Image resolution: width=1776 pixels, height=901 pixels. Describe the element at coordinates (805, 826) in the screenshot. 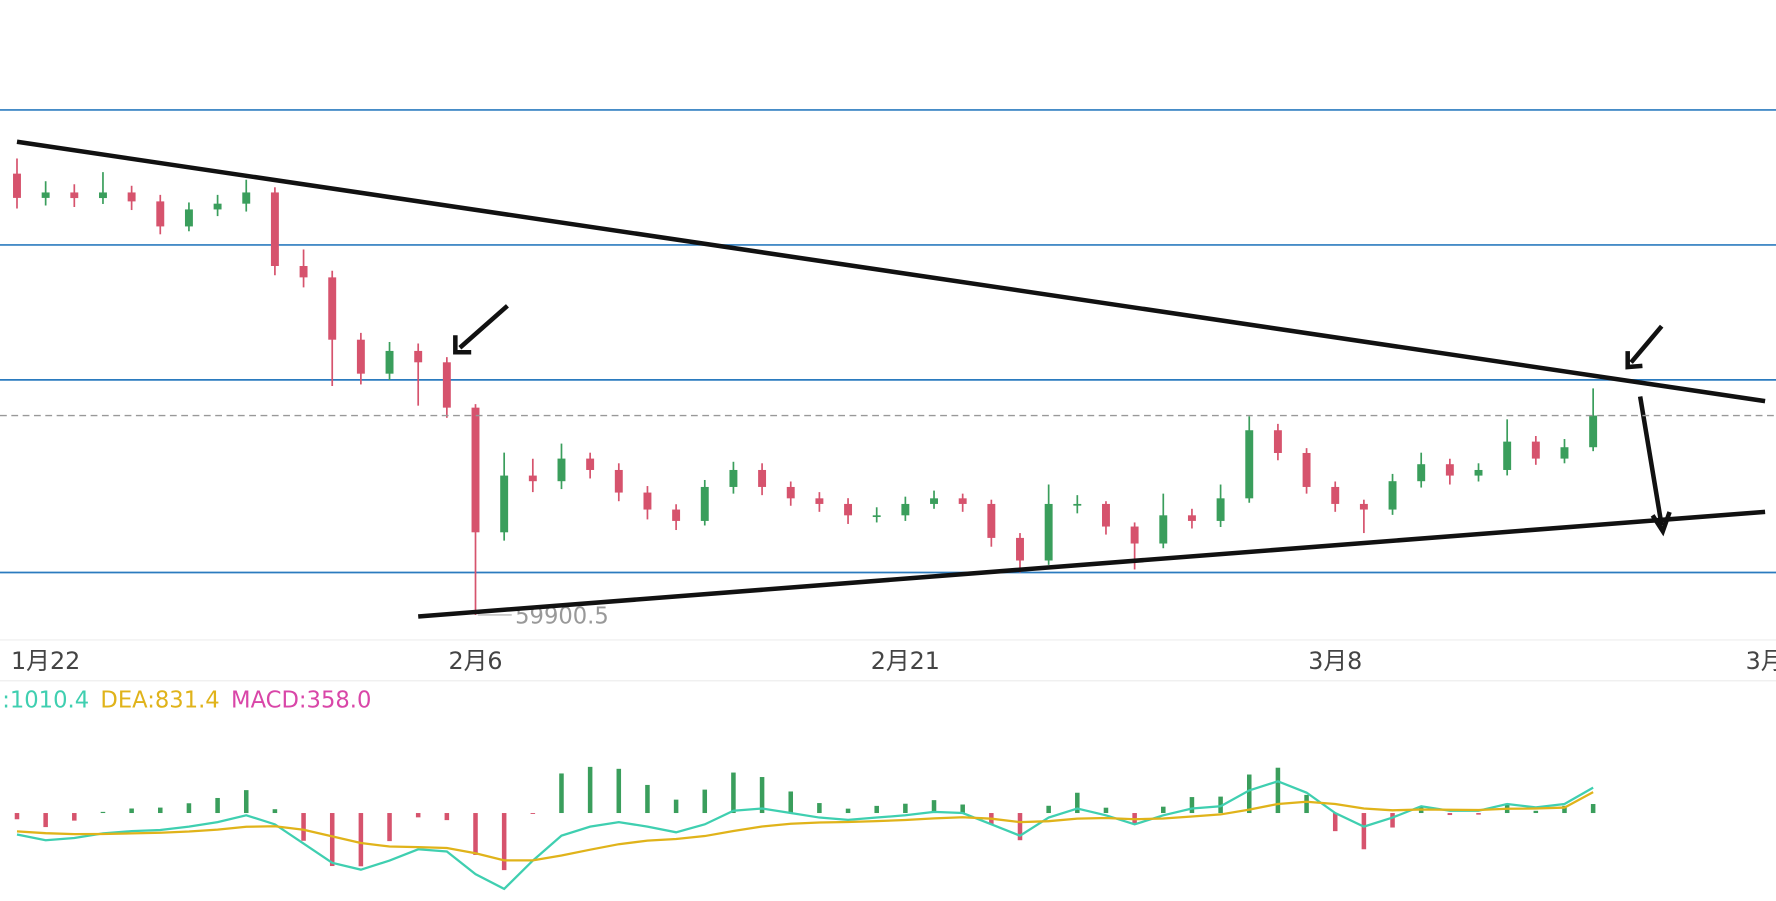

I see `macd-dea-line` at that location.